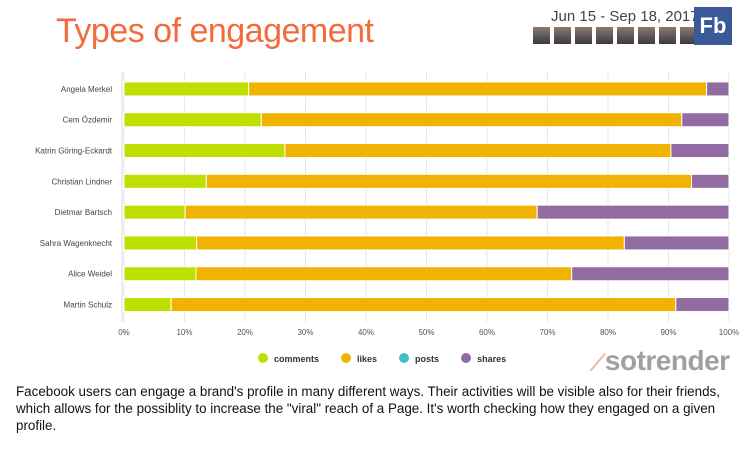  What do you see at coordinates (729, 332) in the screenshot?
I see `x-tick-label: 100%` at bounding box center [729, 332].